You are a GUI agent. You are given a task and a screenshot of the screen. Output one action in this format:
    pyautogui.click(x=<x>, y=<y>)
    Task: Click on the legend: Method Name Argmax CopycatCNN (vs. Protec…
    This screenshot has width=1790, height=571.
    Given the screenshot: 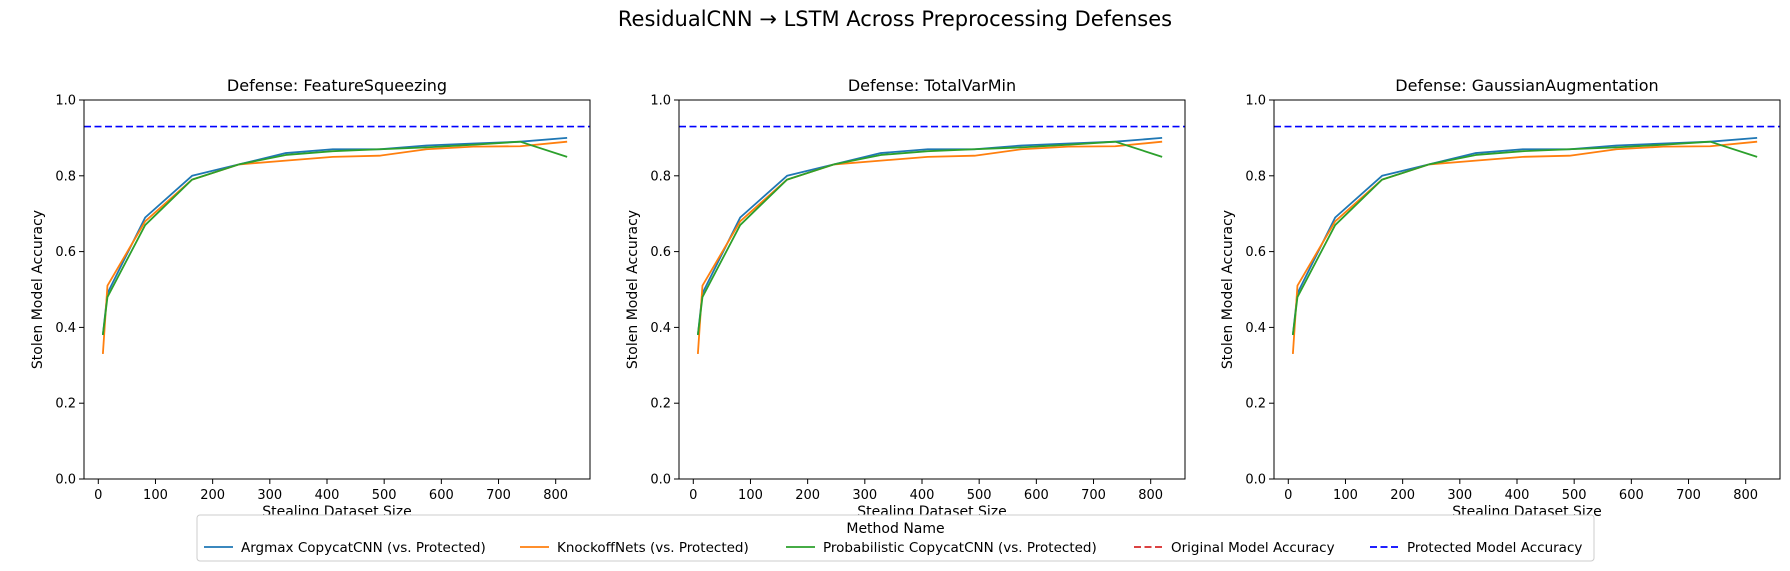 What is the action you would take?
    pyautogui.click(x=895, y=538)
    